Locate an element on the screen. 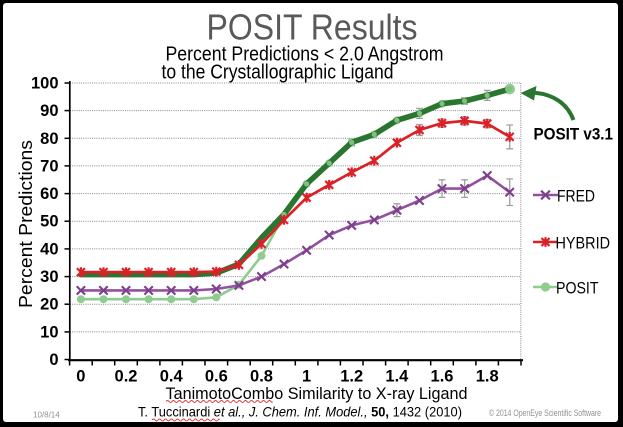 Image resolution: width=623 pixels, height=427 pixels. svg-text: 1.6 is located at coordinates (442, 377).